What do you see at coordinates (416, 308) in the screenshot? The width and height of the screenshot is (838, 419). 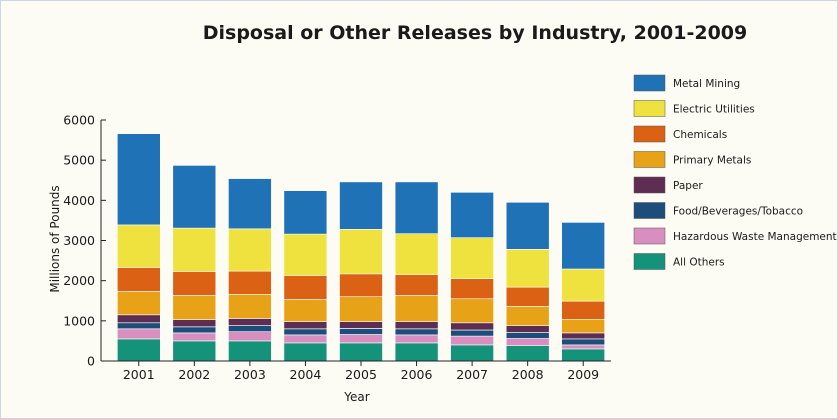 I see `bar-segment-2006-primary-metals` at bounding box center [416, 308].